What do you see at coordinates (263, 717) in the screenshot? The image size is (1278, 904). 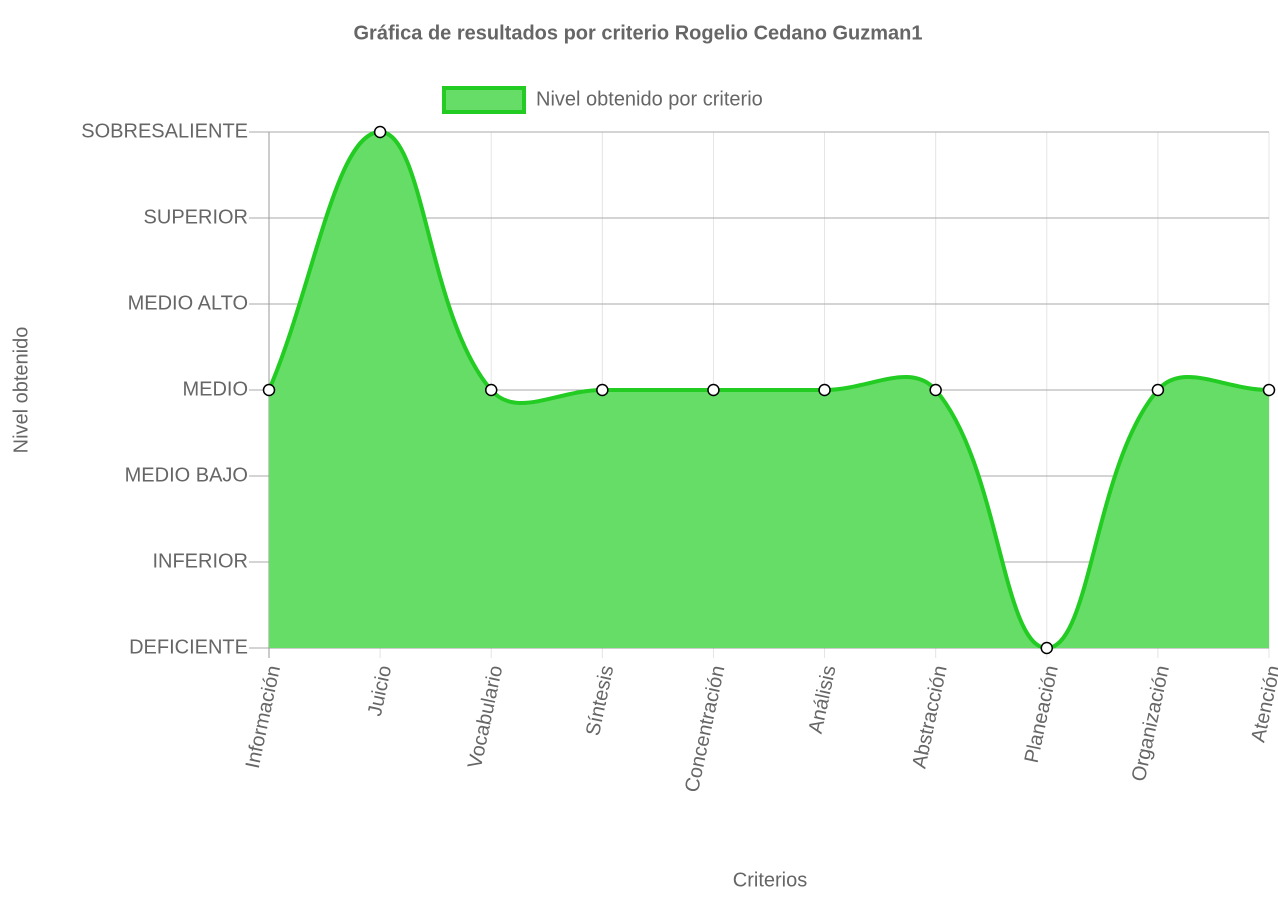 I see `x-tick-label: Información` at bounding box center [263, 717].